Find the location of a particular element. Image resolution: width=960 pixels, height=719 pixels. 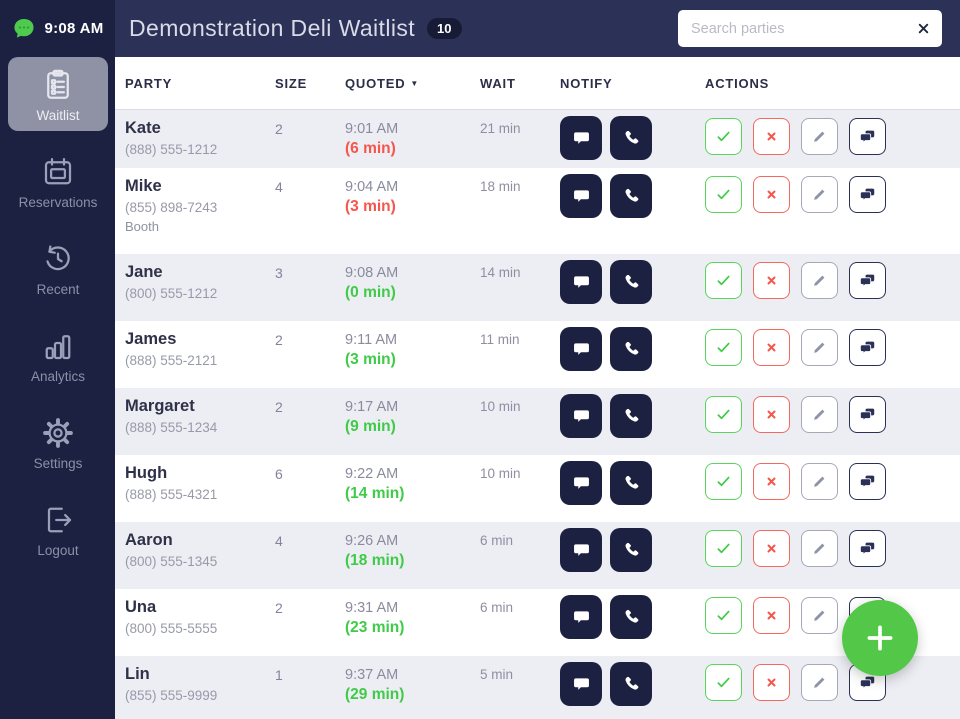

add-party-button is located at coordinates (880, 638).